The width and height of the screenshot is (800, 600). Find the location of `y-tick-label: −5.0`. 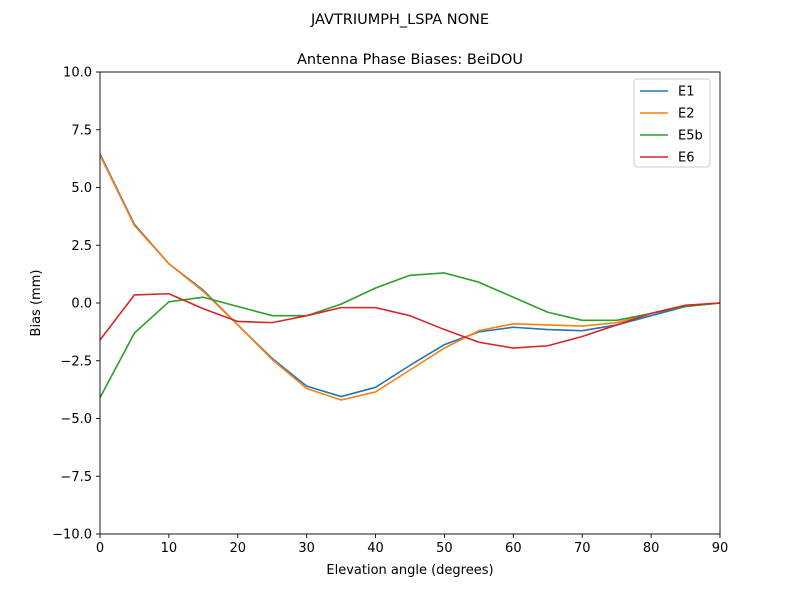

y-tick-label: −5.0 is located at coordinates (76, 419).